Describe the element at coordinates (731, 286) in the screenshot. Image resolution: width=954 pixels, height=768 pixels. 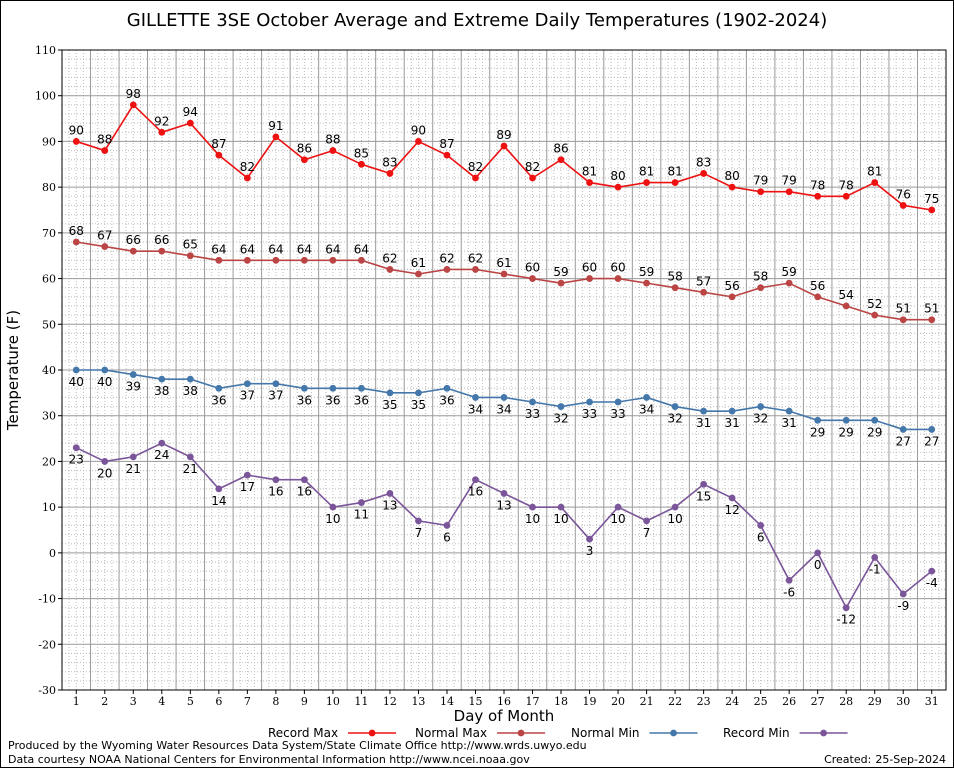
I see `data-label: 56` at that location.